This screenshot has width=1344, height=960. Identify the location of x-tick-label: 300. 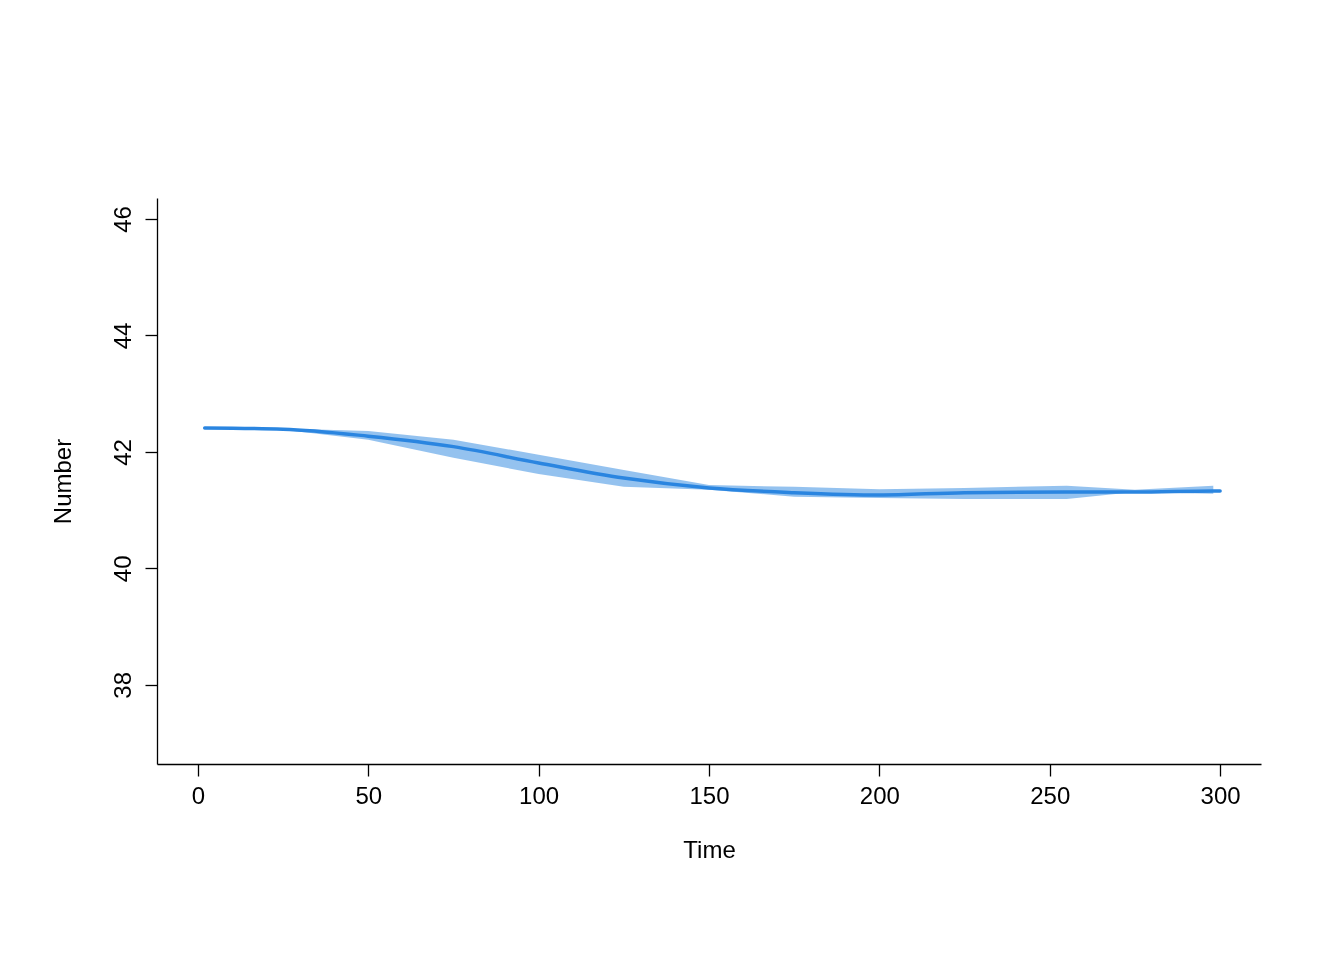
(1220, 795).